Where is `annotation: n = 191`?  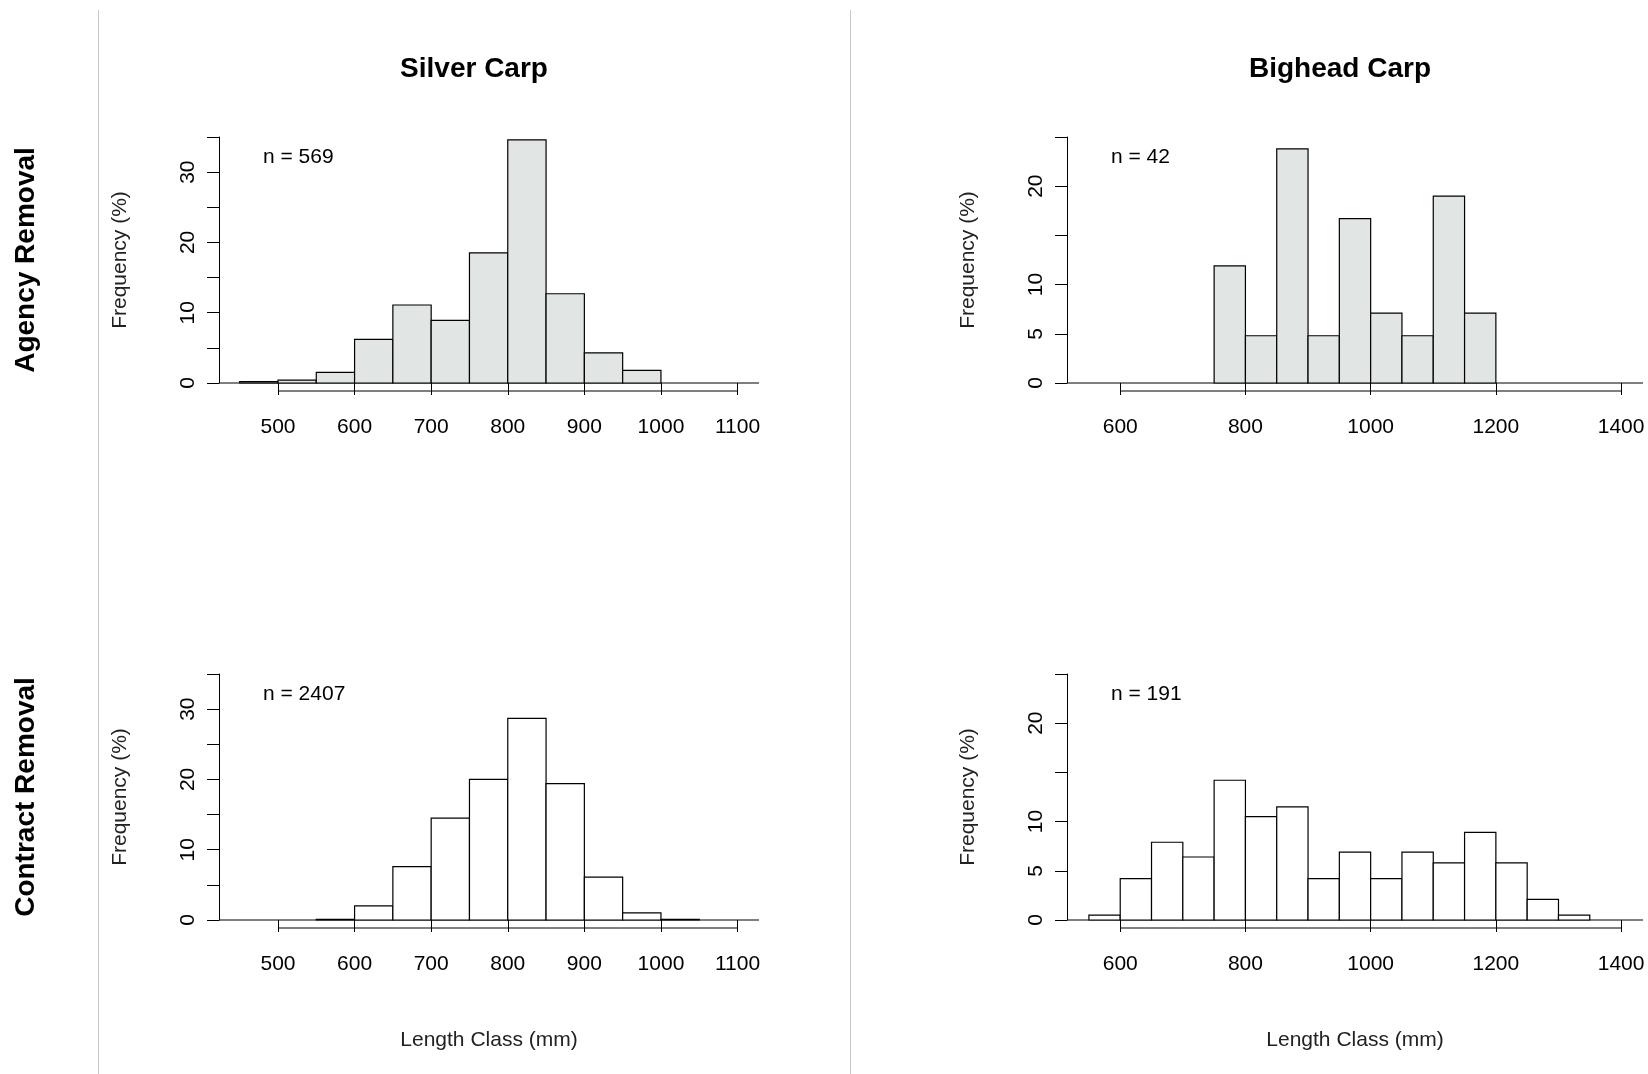 annotation: n = 191 is located at coordinates (1146, 692).